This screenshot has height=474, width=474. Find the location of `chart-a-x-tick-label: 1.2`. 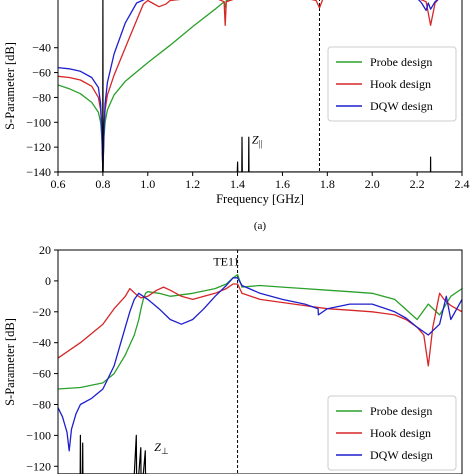

chart-a-x-tick-label: 1.2 is located at coordinates (192, 184).